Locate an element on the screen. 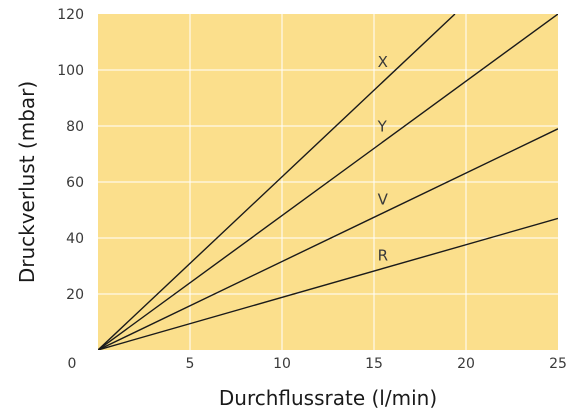  y-tick-label-80: 80 is located at coordinates (75, 127).